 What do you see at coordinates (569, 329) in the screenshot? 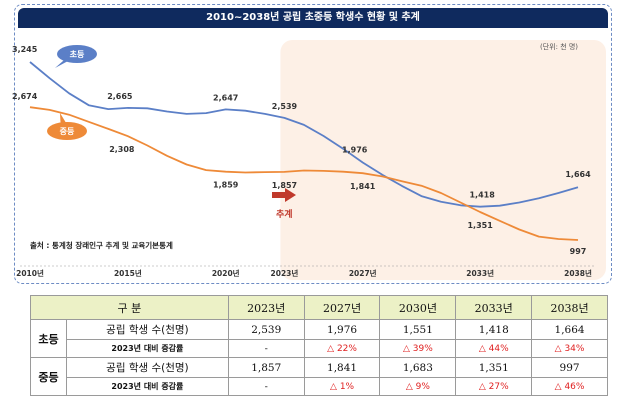
I see `table-cell: 1,664` at bounding box center [569, 329].